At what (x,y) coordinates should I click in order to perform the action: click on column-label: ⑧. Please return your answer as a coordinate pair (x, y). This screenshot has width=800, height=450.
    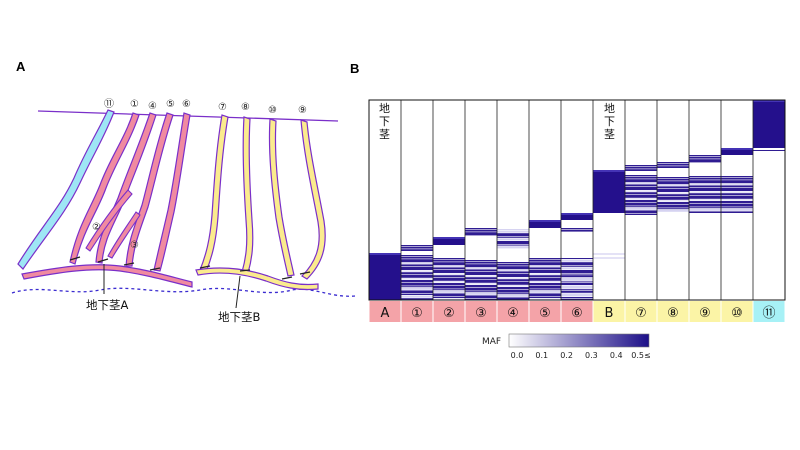
    Looking at the image, I should click on (673, 313).